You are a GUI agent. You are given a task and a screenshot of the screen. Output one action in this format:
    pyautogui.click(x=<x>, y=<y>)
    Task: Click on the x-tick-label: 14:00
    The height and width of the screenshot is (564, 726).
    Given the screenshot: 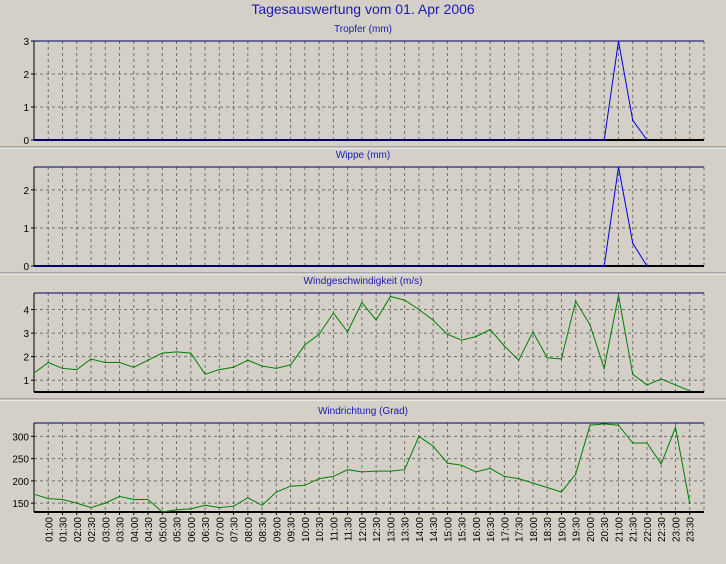 What is the action you would take?
    pyautogui.click(x=420, y=529)
    